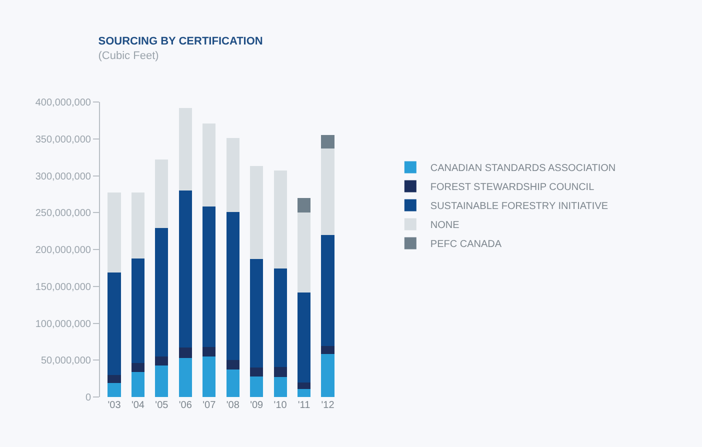  I want to click on y-tick-label: 100,000,000, so click(63, 324).